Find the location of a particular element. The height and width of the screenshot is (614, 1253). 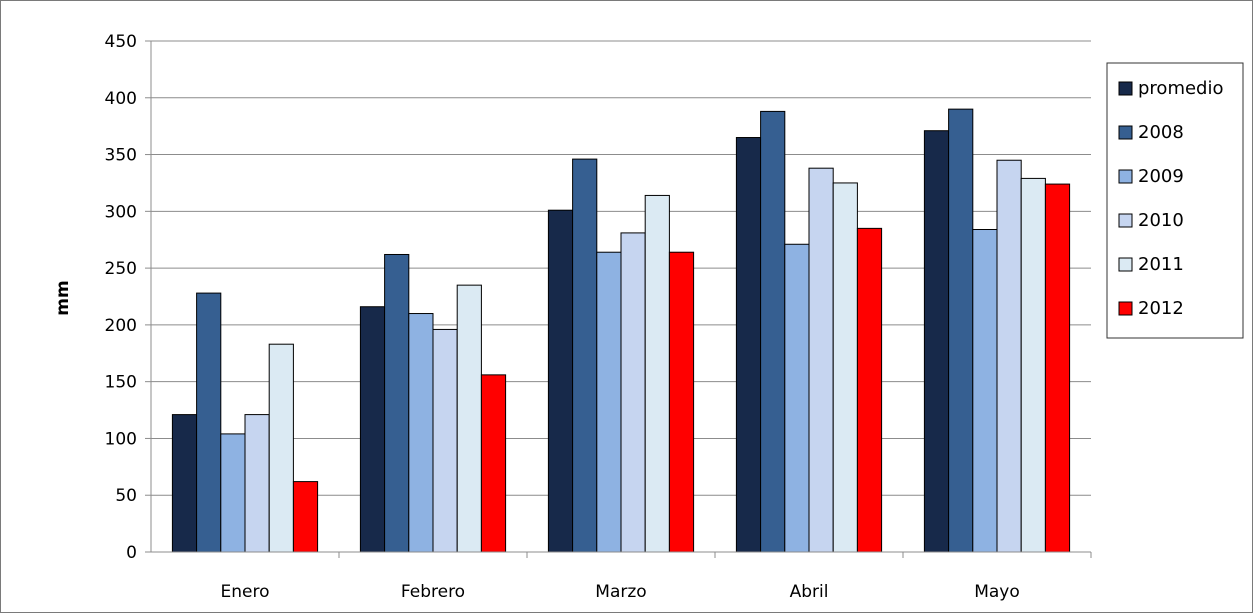

bar-2010-Febrero is located at coordinates (445, 440).